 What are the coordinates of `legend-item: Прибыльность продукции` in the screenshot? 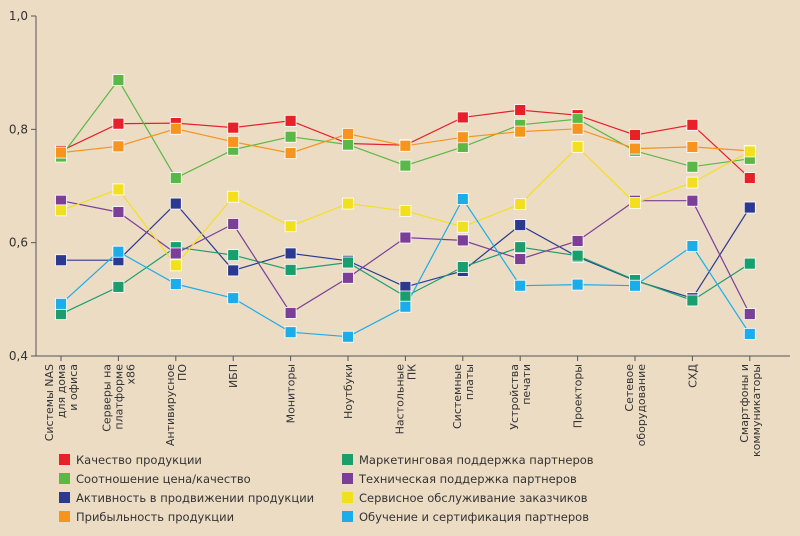 It's located at (146, 517).